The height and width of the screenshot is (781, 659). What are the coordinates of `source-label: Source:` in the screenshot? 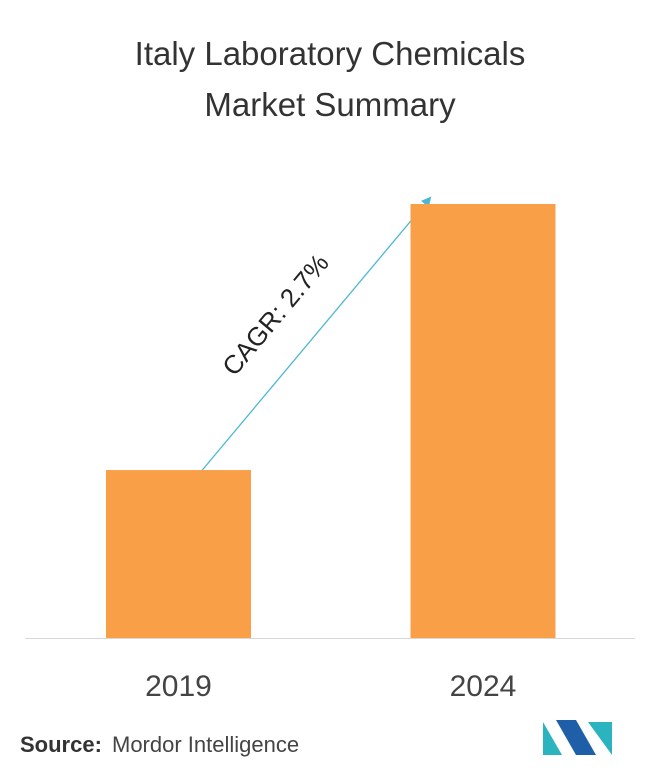 It's located at (61, 744).